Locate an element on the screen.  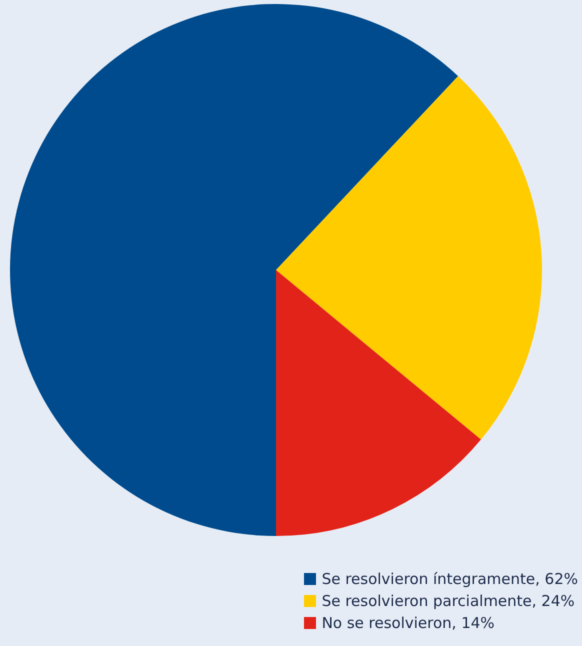
legend-label: Se resolvieron íntegramente, 62% is located at coordinates (450, 579).